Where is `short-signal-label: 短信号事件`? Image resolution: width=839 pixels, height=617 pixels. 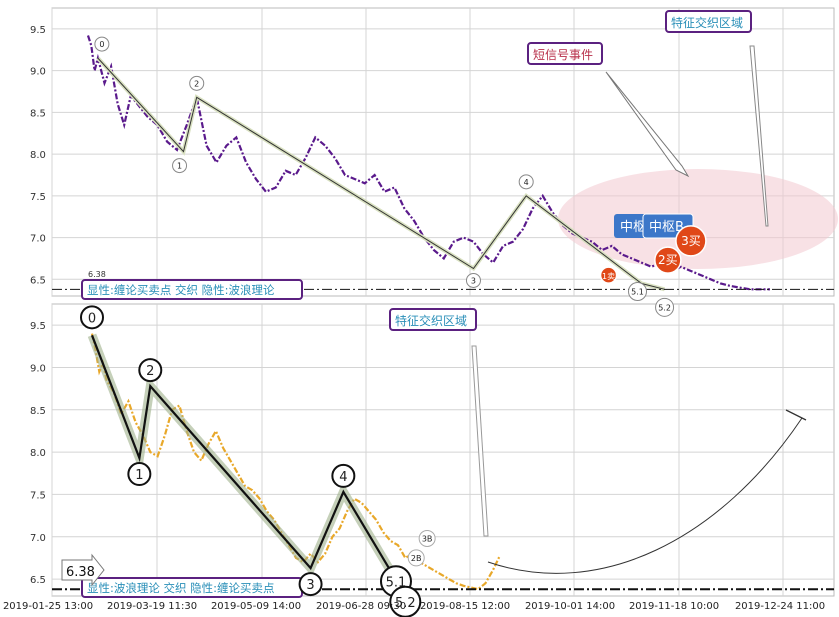 short-signal-label: 短信号事件 is located at coordinates (563, 55).